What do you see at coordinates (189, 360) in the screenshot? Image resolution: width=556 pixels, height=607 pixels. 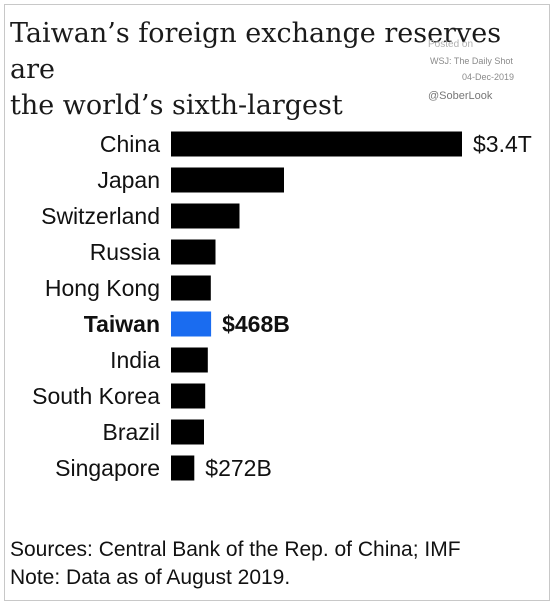 I see `bar-india` at bounding box center [189, 360].